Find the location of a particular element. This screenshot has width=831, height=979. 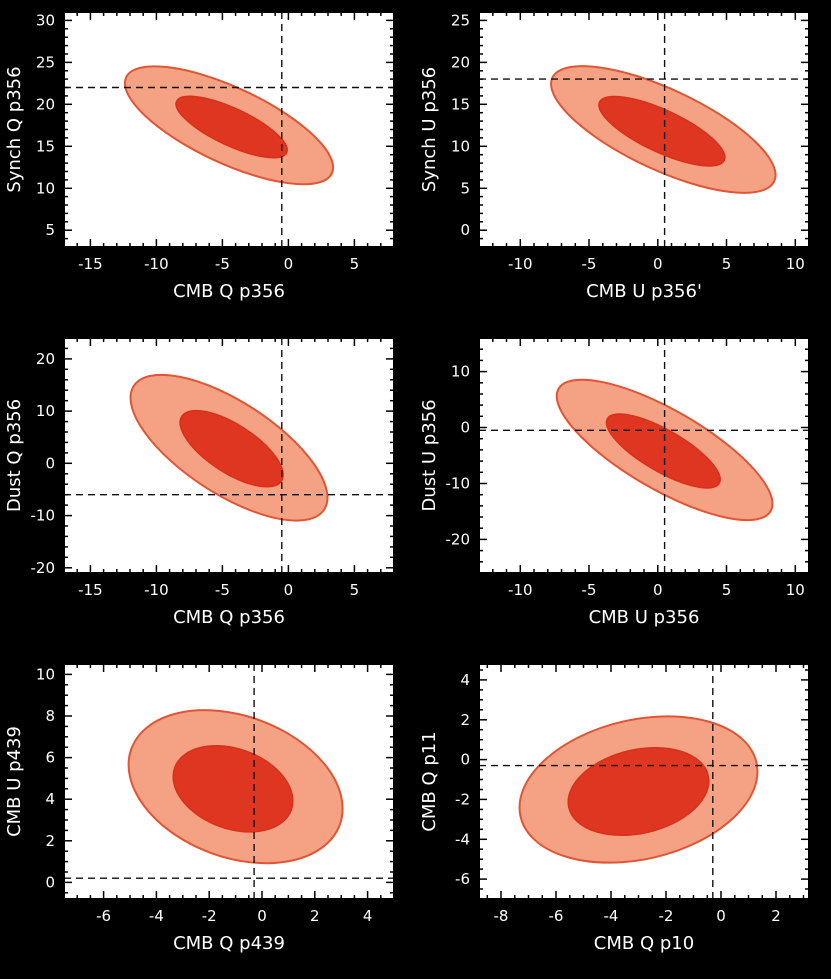

tick-labels: -6 -4 -2 0 2 4 0 2 4 6 8 10 is located at coordinates (204, 795).